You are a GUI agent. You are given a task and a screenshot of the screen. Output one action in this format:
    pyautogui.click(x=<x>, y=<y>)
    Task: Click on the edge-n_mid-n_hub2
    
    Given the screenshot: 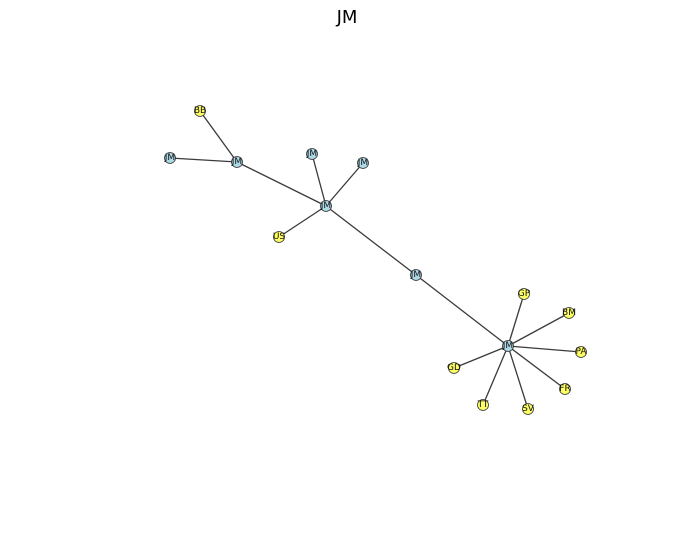 What is the action you would take?
    pyautogui.click(x=462, y=310)
    